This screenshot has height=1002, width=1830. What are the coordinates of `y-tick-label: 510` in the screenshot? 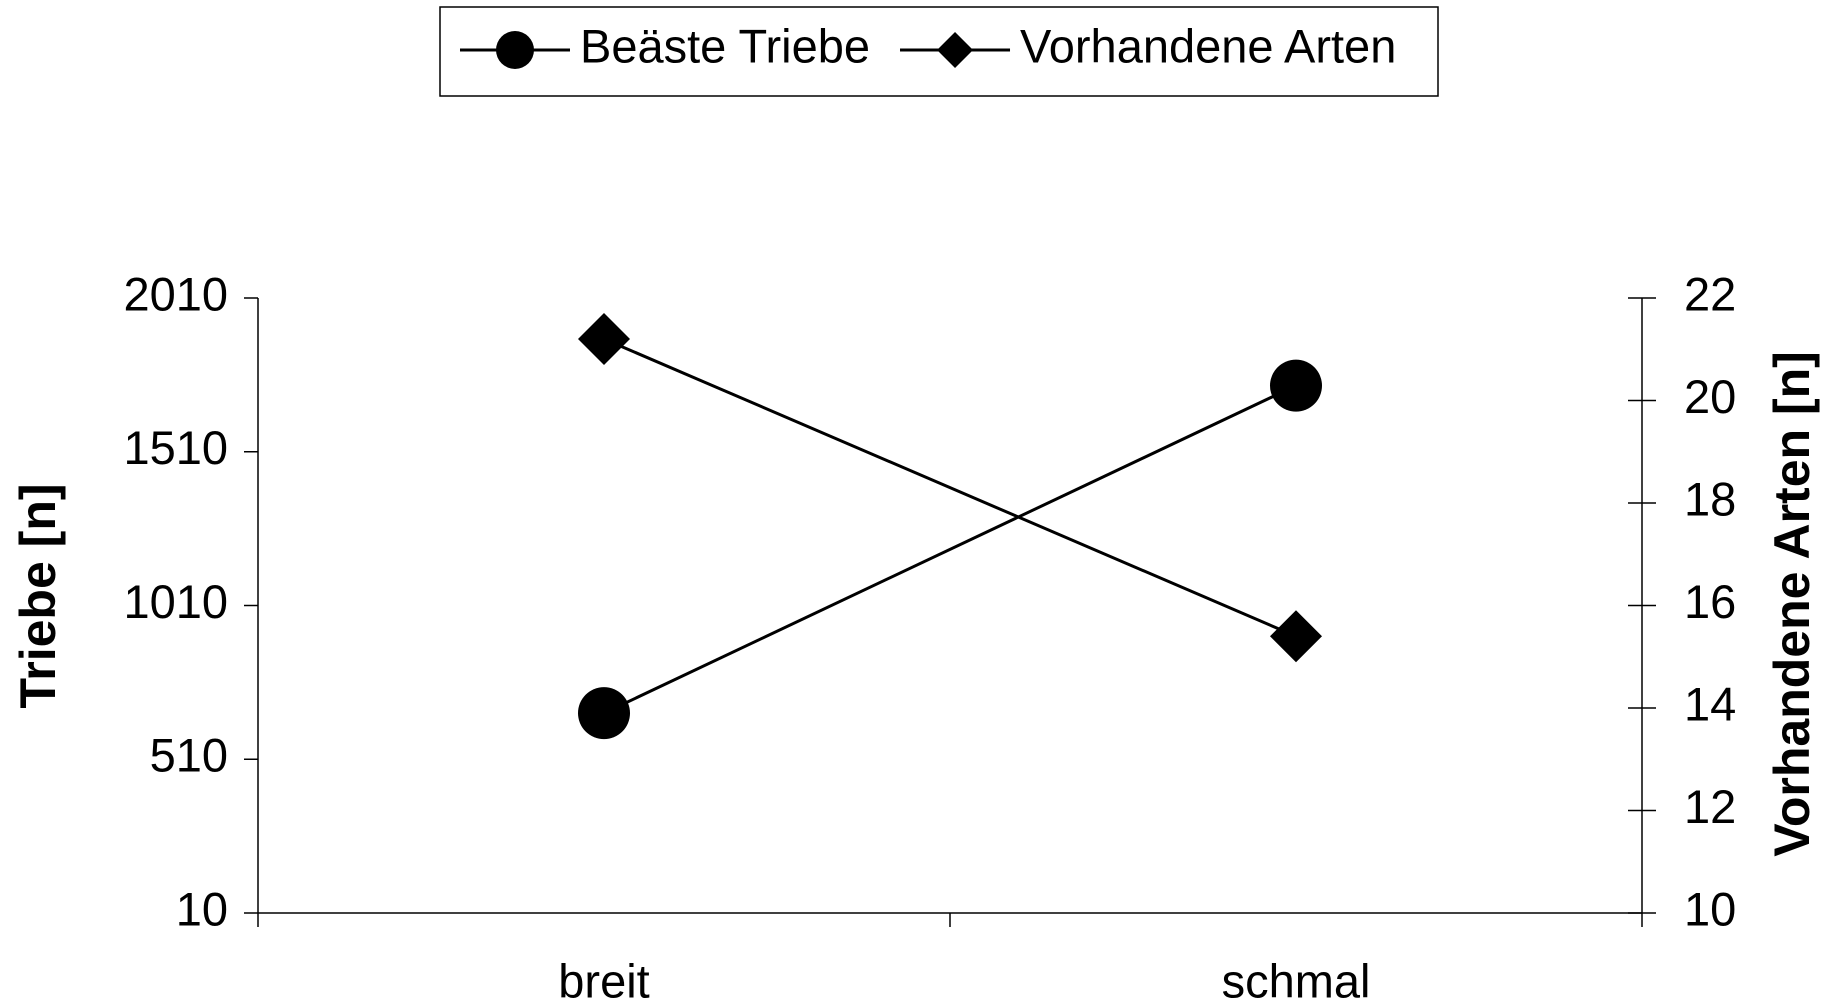 It's located at (189, 755).